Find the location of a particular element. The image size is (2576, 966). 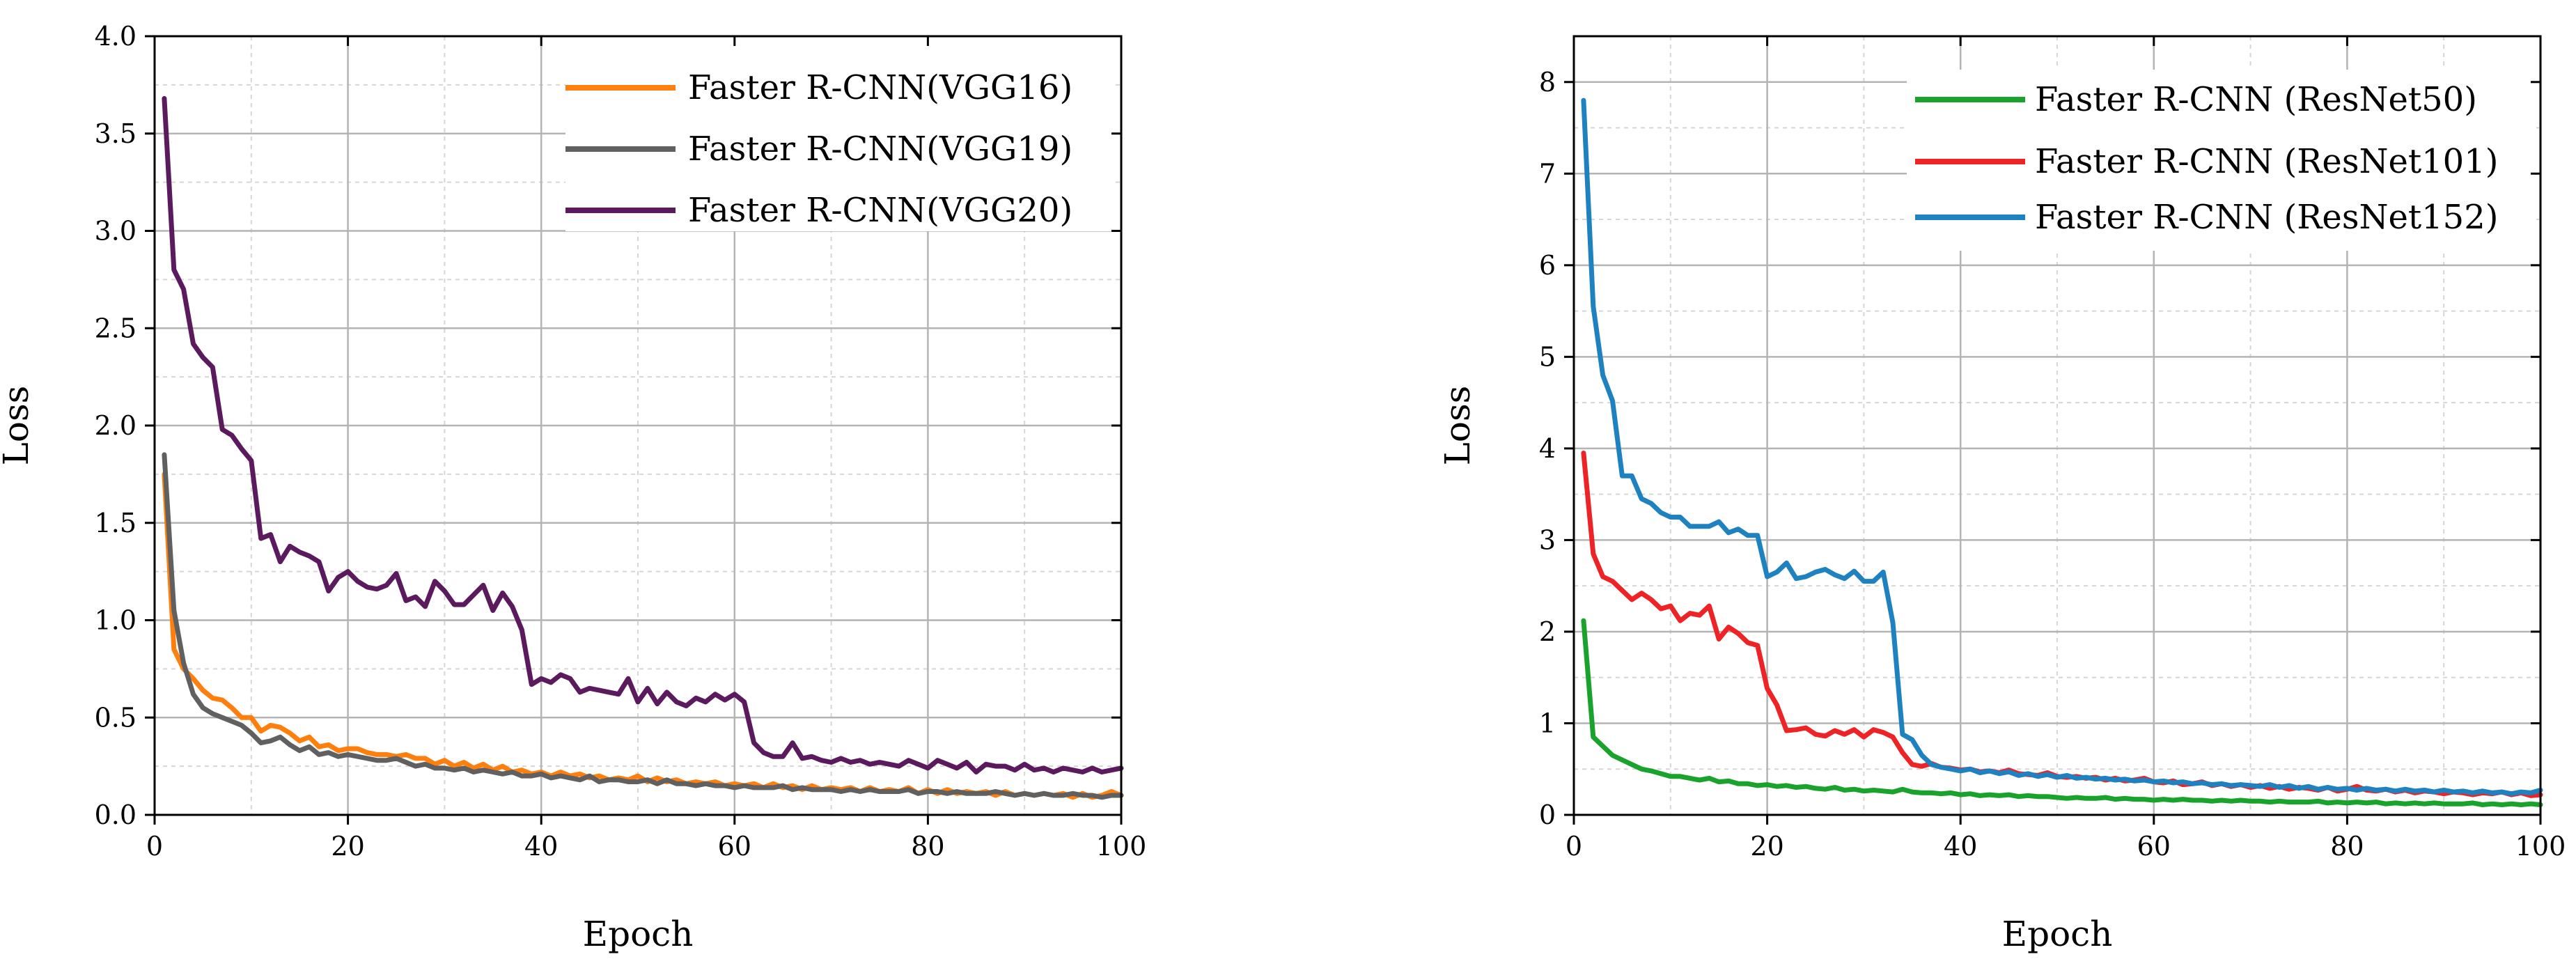

legend-label: Faster R-CNN(VGG20) is located at coordinates (880, 210).